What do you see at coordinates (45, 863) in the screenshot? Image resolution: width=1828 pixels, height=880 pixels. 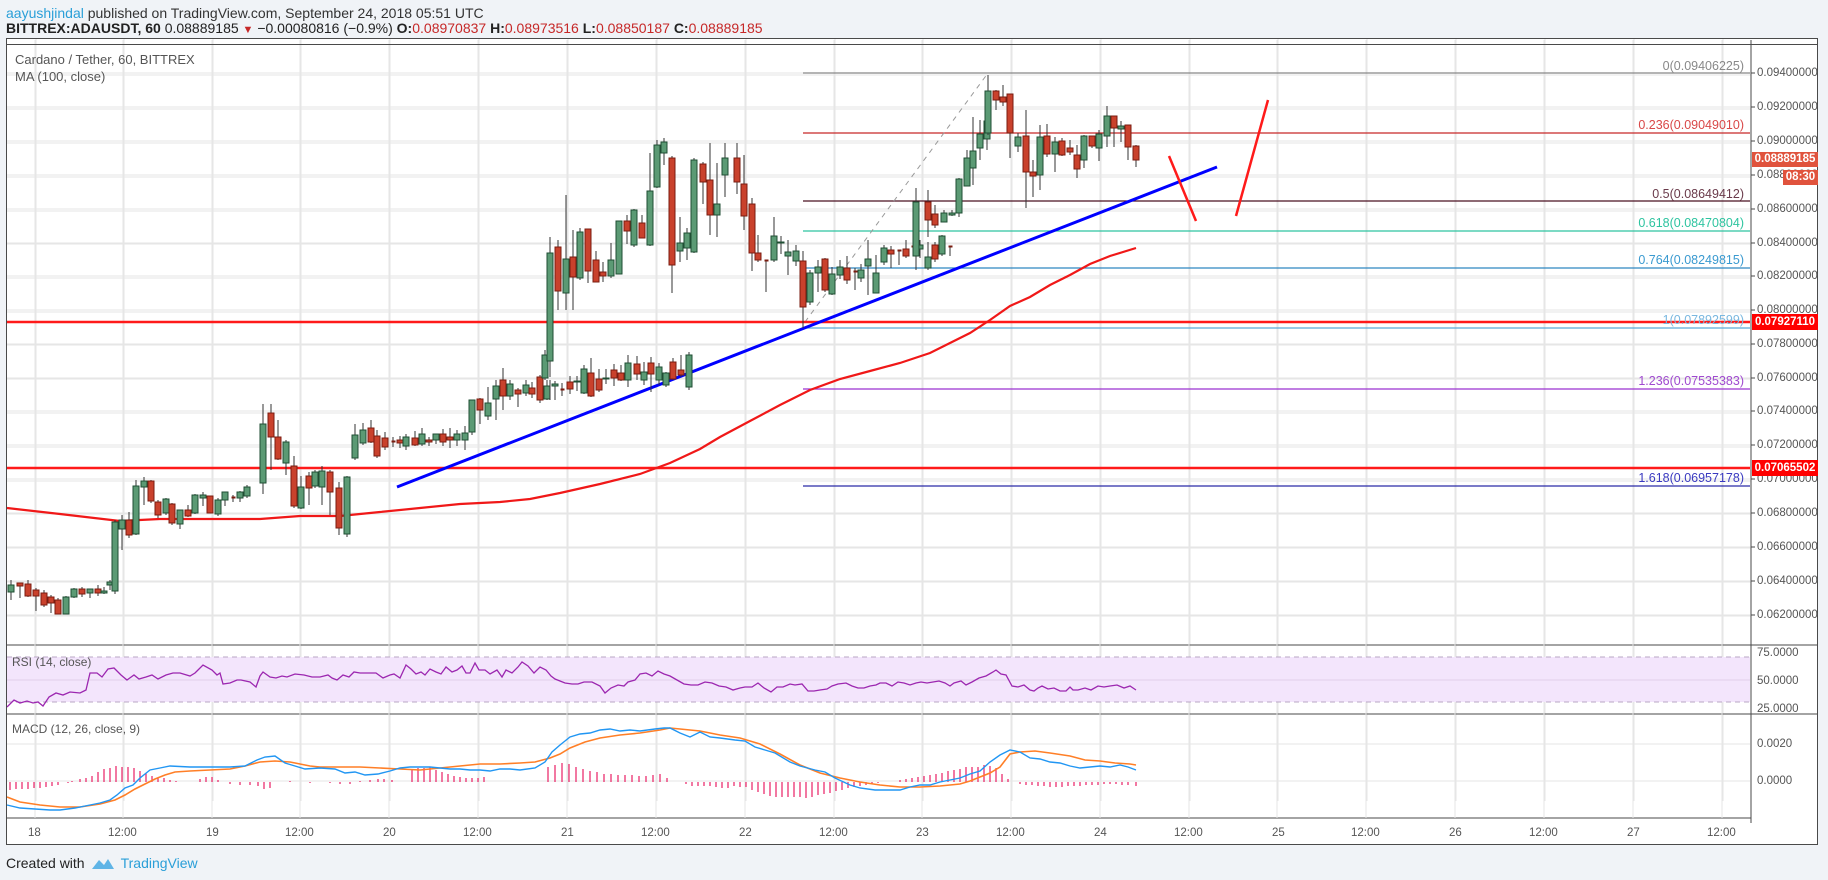 I see `created-with-text: Created with` at bounding box center [45, 863].